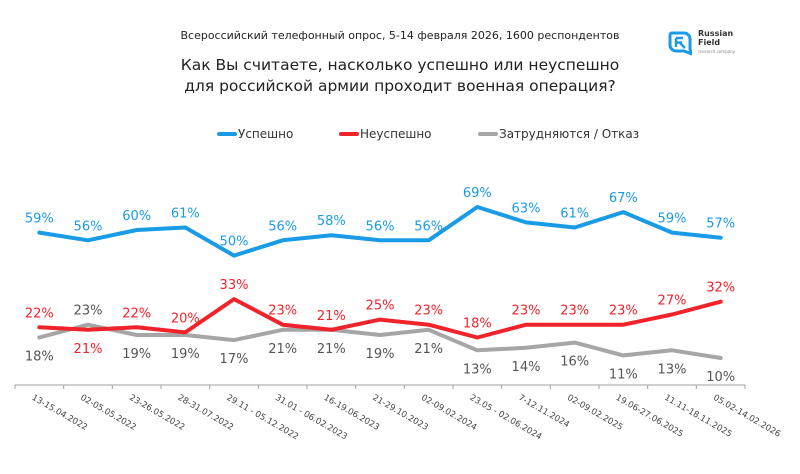 This screenshot has height=474, width=800. I want to click on x-axis, so click(380, 386).